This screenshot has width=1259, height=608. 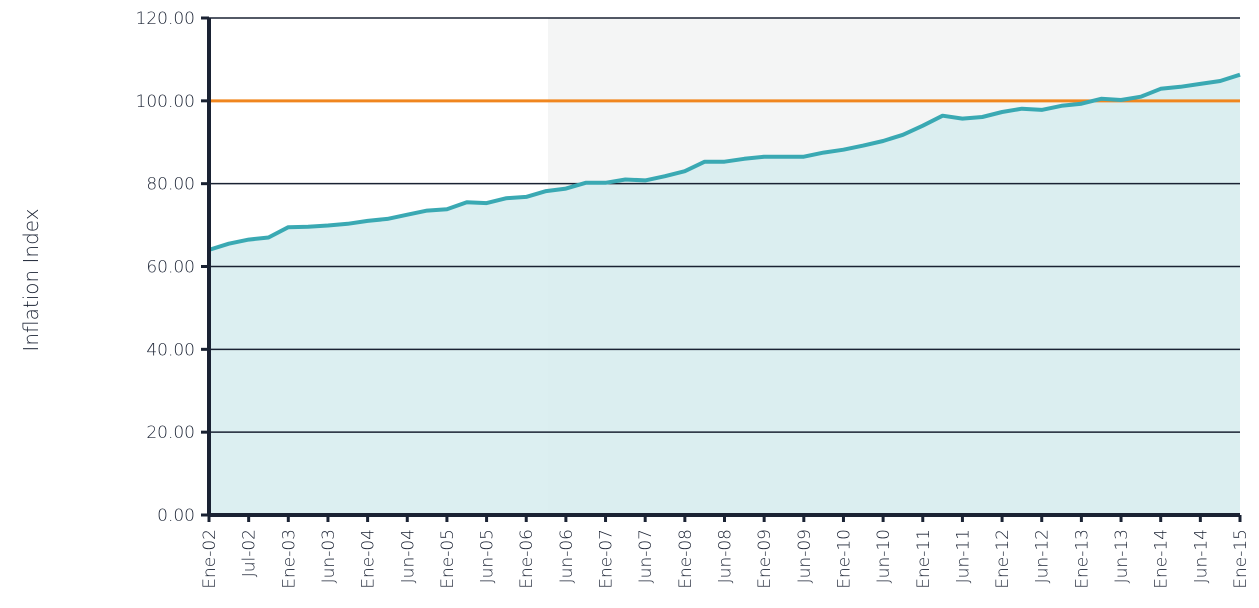 I want to click on y-axis-label: Inflation Index, so click(x=31, y=279).